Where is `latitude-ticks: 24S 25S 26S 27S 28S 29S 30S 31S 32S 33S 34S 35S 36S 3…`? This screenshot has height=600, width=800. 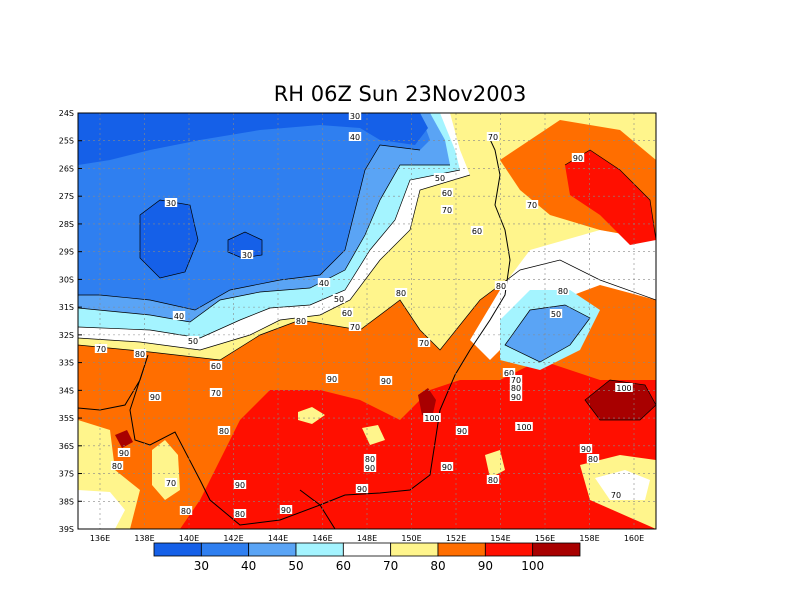
latitude-ticks: 24S 25S 26S 27S 28S 29S 30S 31S 32S 33S 34S 35S 36S 3… is located at coordinates (70, 321).